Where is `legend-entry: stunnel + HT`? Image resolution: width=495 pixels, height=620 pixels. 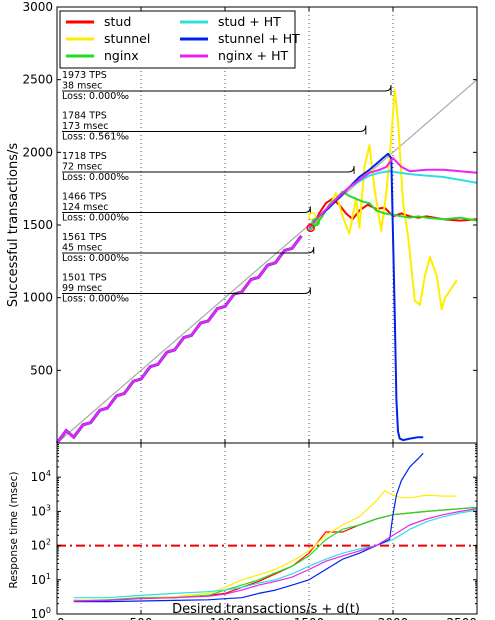 legend-entry: stunnel + HT is located at coordinates (259, 38).